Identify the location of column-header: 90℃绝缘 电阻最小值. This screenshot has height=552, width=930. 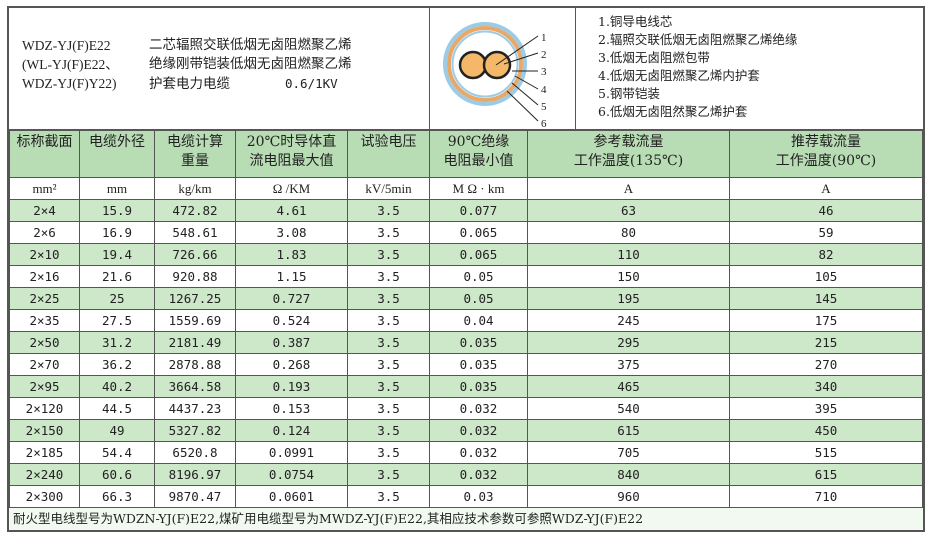
(478, 154).